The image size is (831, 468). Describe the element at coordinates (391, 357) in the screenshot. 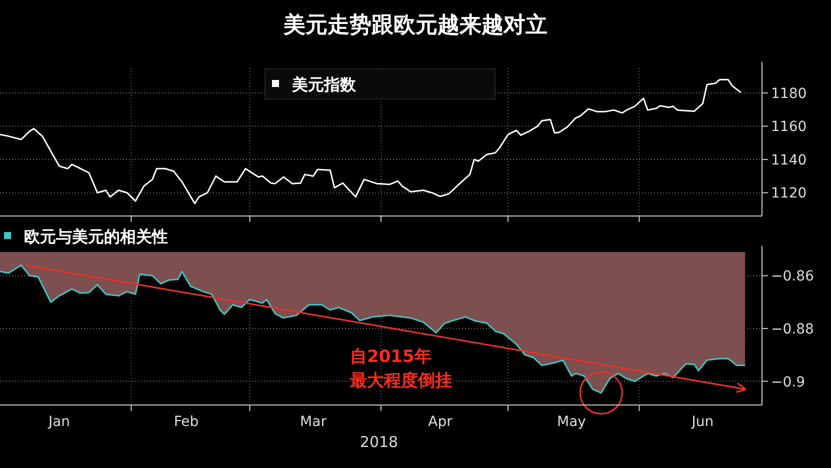

I see `annotation: 自2015年` at that location.